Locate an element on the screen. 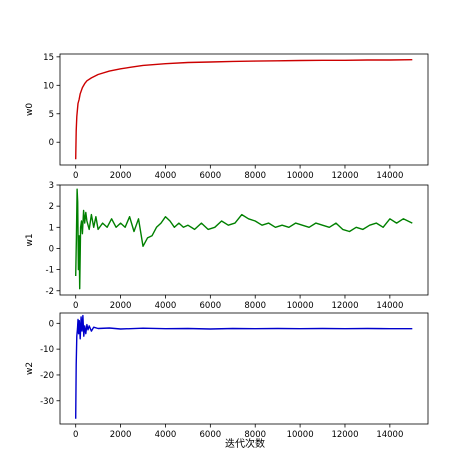  y-axis-label: w1 is located at coordinates (30, 239).